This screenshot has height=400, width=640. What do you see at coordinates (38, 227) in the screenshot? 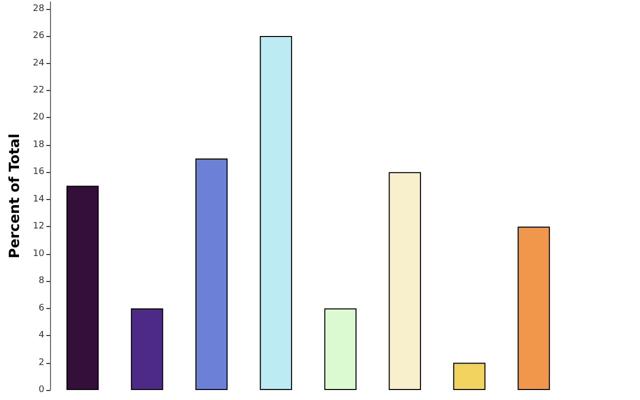
I see `y-tick-label: 12` at bounding box center [38, 227].